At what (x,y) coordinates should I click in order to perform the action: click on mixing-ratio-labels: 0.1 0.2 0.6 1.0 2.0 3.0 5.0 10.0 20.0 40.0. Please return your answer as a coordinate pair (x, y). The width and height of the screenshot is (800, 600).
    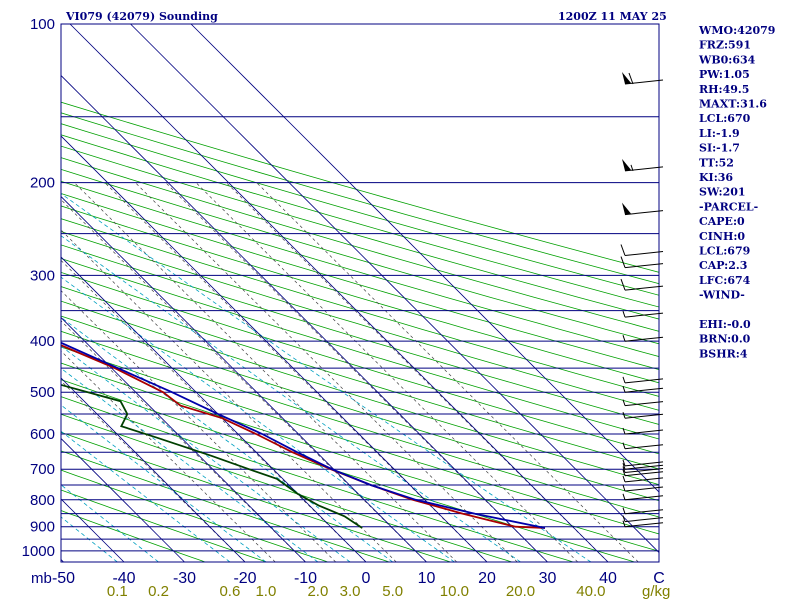
    Looking at the image, I should click on (356, 591).